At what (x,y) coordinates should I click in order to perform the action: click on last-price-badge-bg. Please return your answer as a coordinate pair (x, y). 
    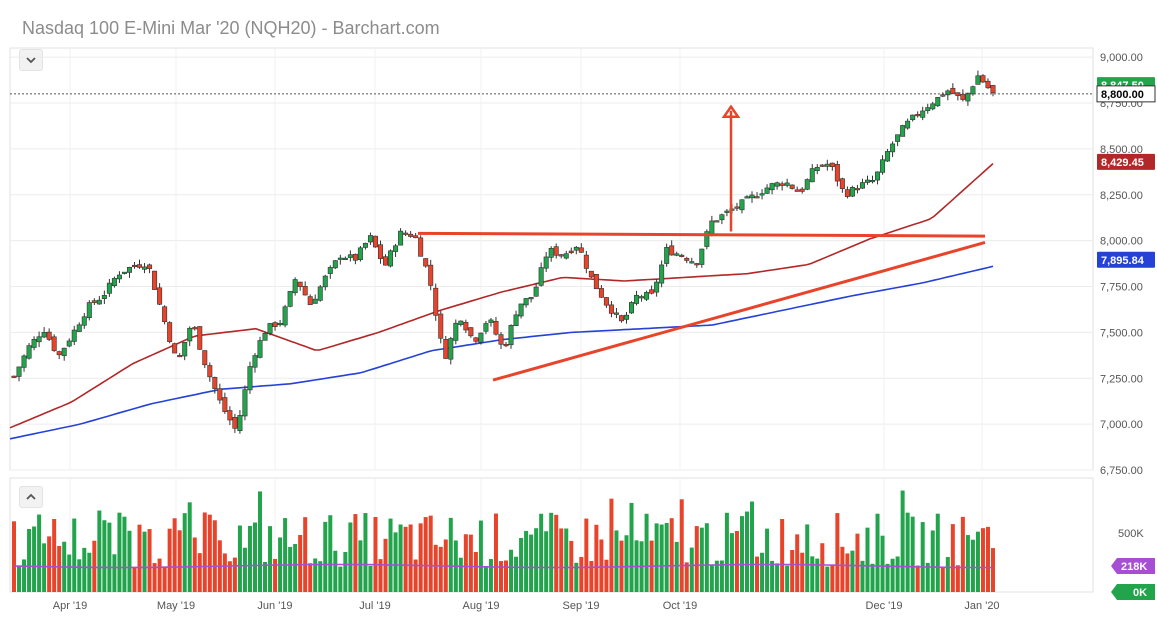
    Looking at the image, I should click on (1126, 93).